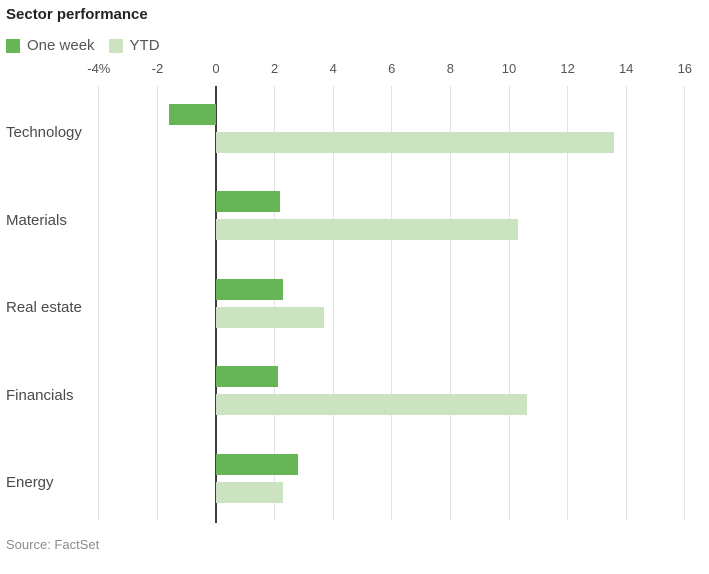 The image size is (709, 574). What do you see at coordinates (30, 482) in the screenshot?
I see `category-label: Energy` at bounding box center [30, 482].